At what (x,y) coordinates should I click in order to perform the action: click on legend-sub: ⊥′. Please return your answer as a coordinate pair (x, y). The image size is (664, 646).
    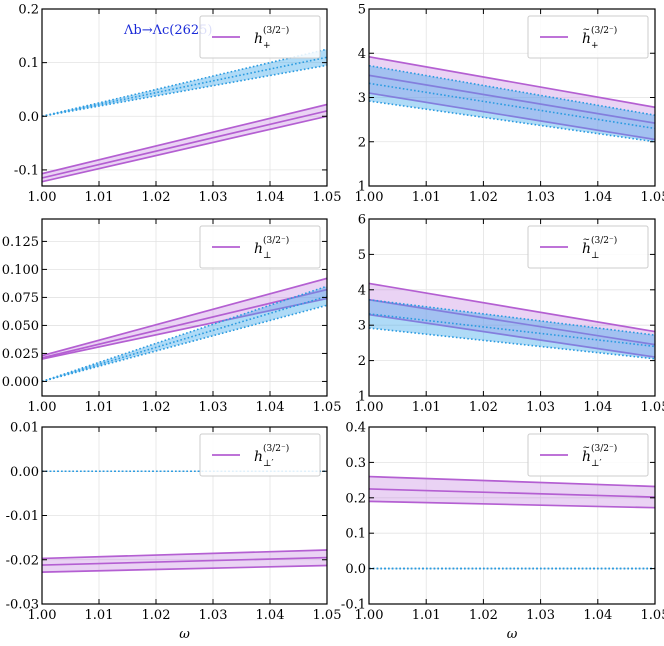
    Looking at the image, I should click on (268, 464).